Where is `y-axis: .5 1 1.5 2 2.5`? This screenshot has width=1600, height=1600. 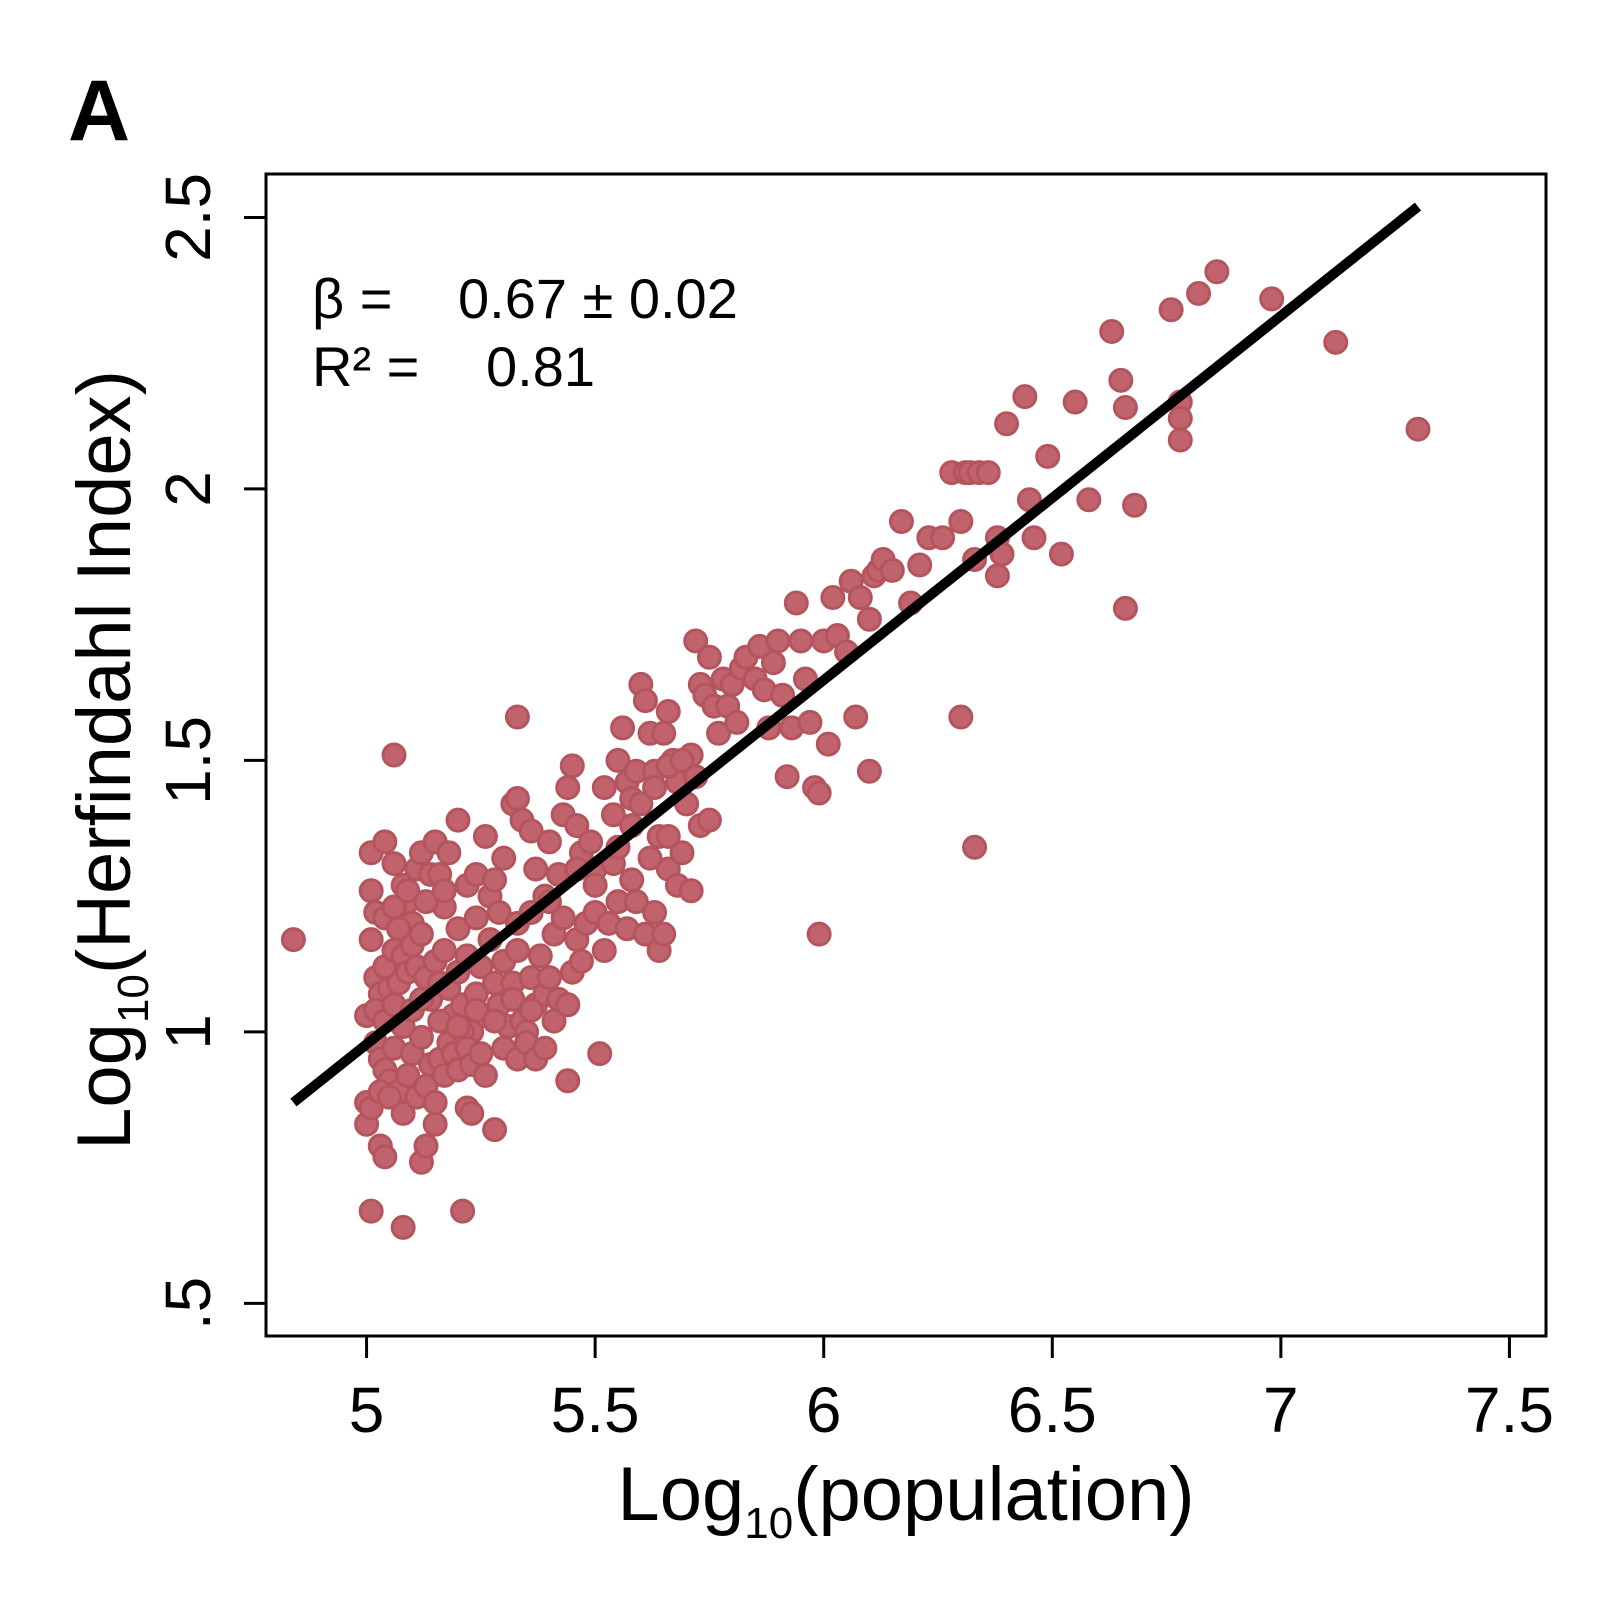 y-axis: .5 1 1.5 2 2.5 is located at coordinates (209, 751).